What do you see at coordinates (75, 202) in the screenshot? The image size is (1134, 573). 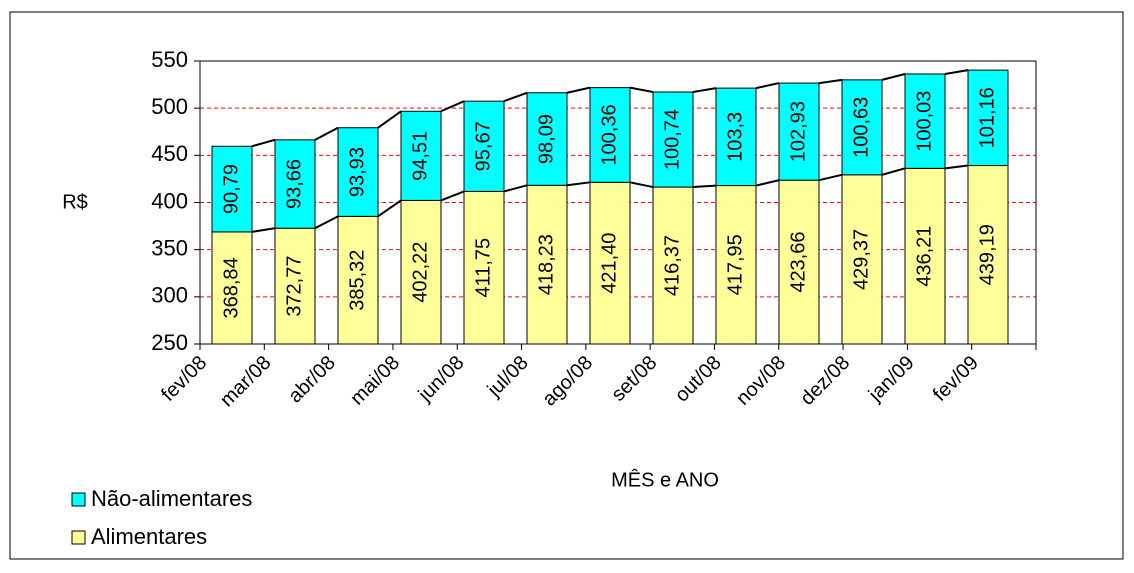 I see `y-axis-label: R$` at bounding box center [75, 202].